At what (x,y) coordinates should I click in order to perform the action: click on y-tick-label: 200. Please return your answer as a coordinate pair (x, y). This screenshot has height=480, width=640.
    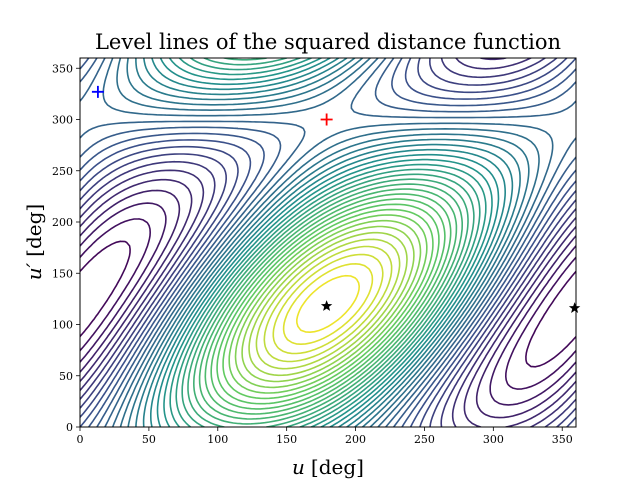
    Looking at the image, I should click on (62, 222).